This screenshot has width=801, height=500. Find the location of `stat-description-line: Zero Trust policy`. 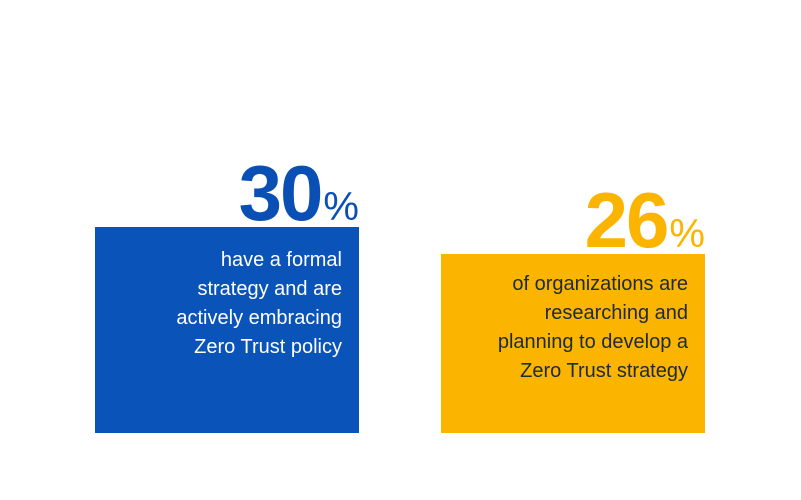

stat-description-line: Zero Trust policy is located at coordinates (268, 347).